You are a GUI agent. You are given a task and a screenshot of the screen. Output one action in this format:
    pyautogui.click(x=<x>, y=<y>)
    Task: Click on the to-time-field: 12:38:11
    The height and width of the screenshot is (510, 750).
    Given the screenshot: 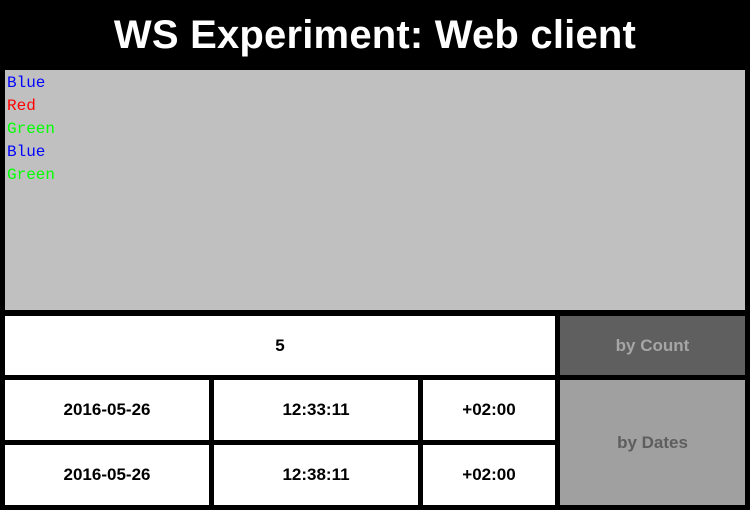 What is the action you would take?
    pyautogui.click(x=316, y=475)
    